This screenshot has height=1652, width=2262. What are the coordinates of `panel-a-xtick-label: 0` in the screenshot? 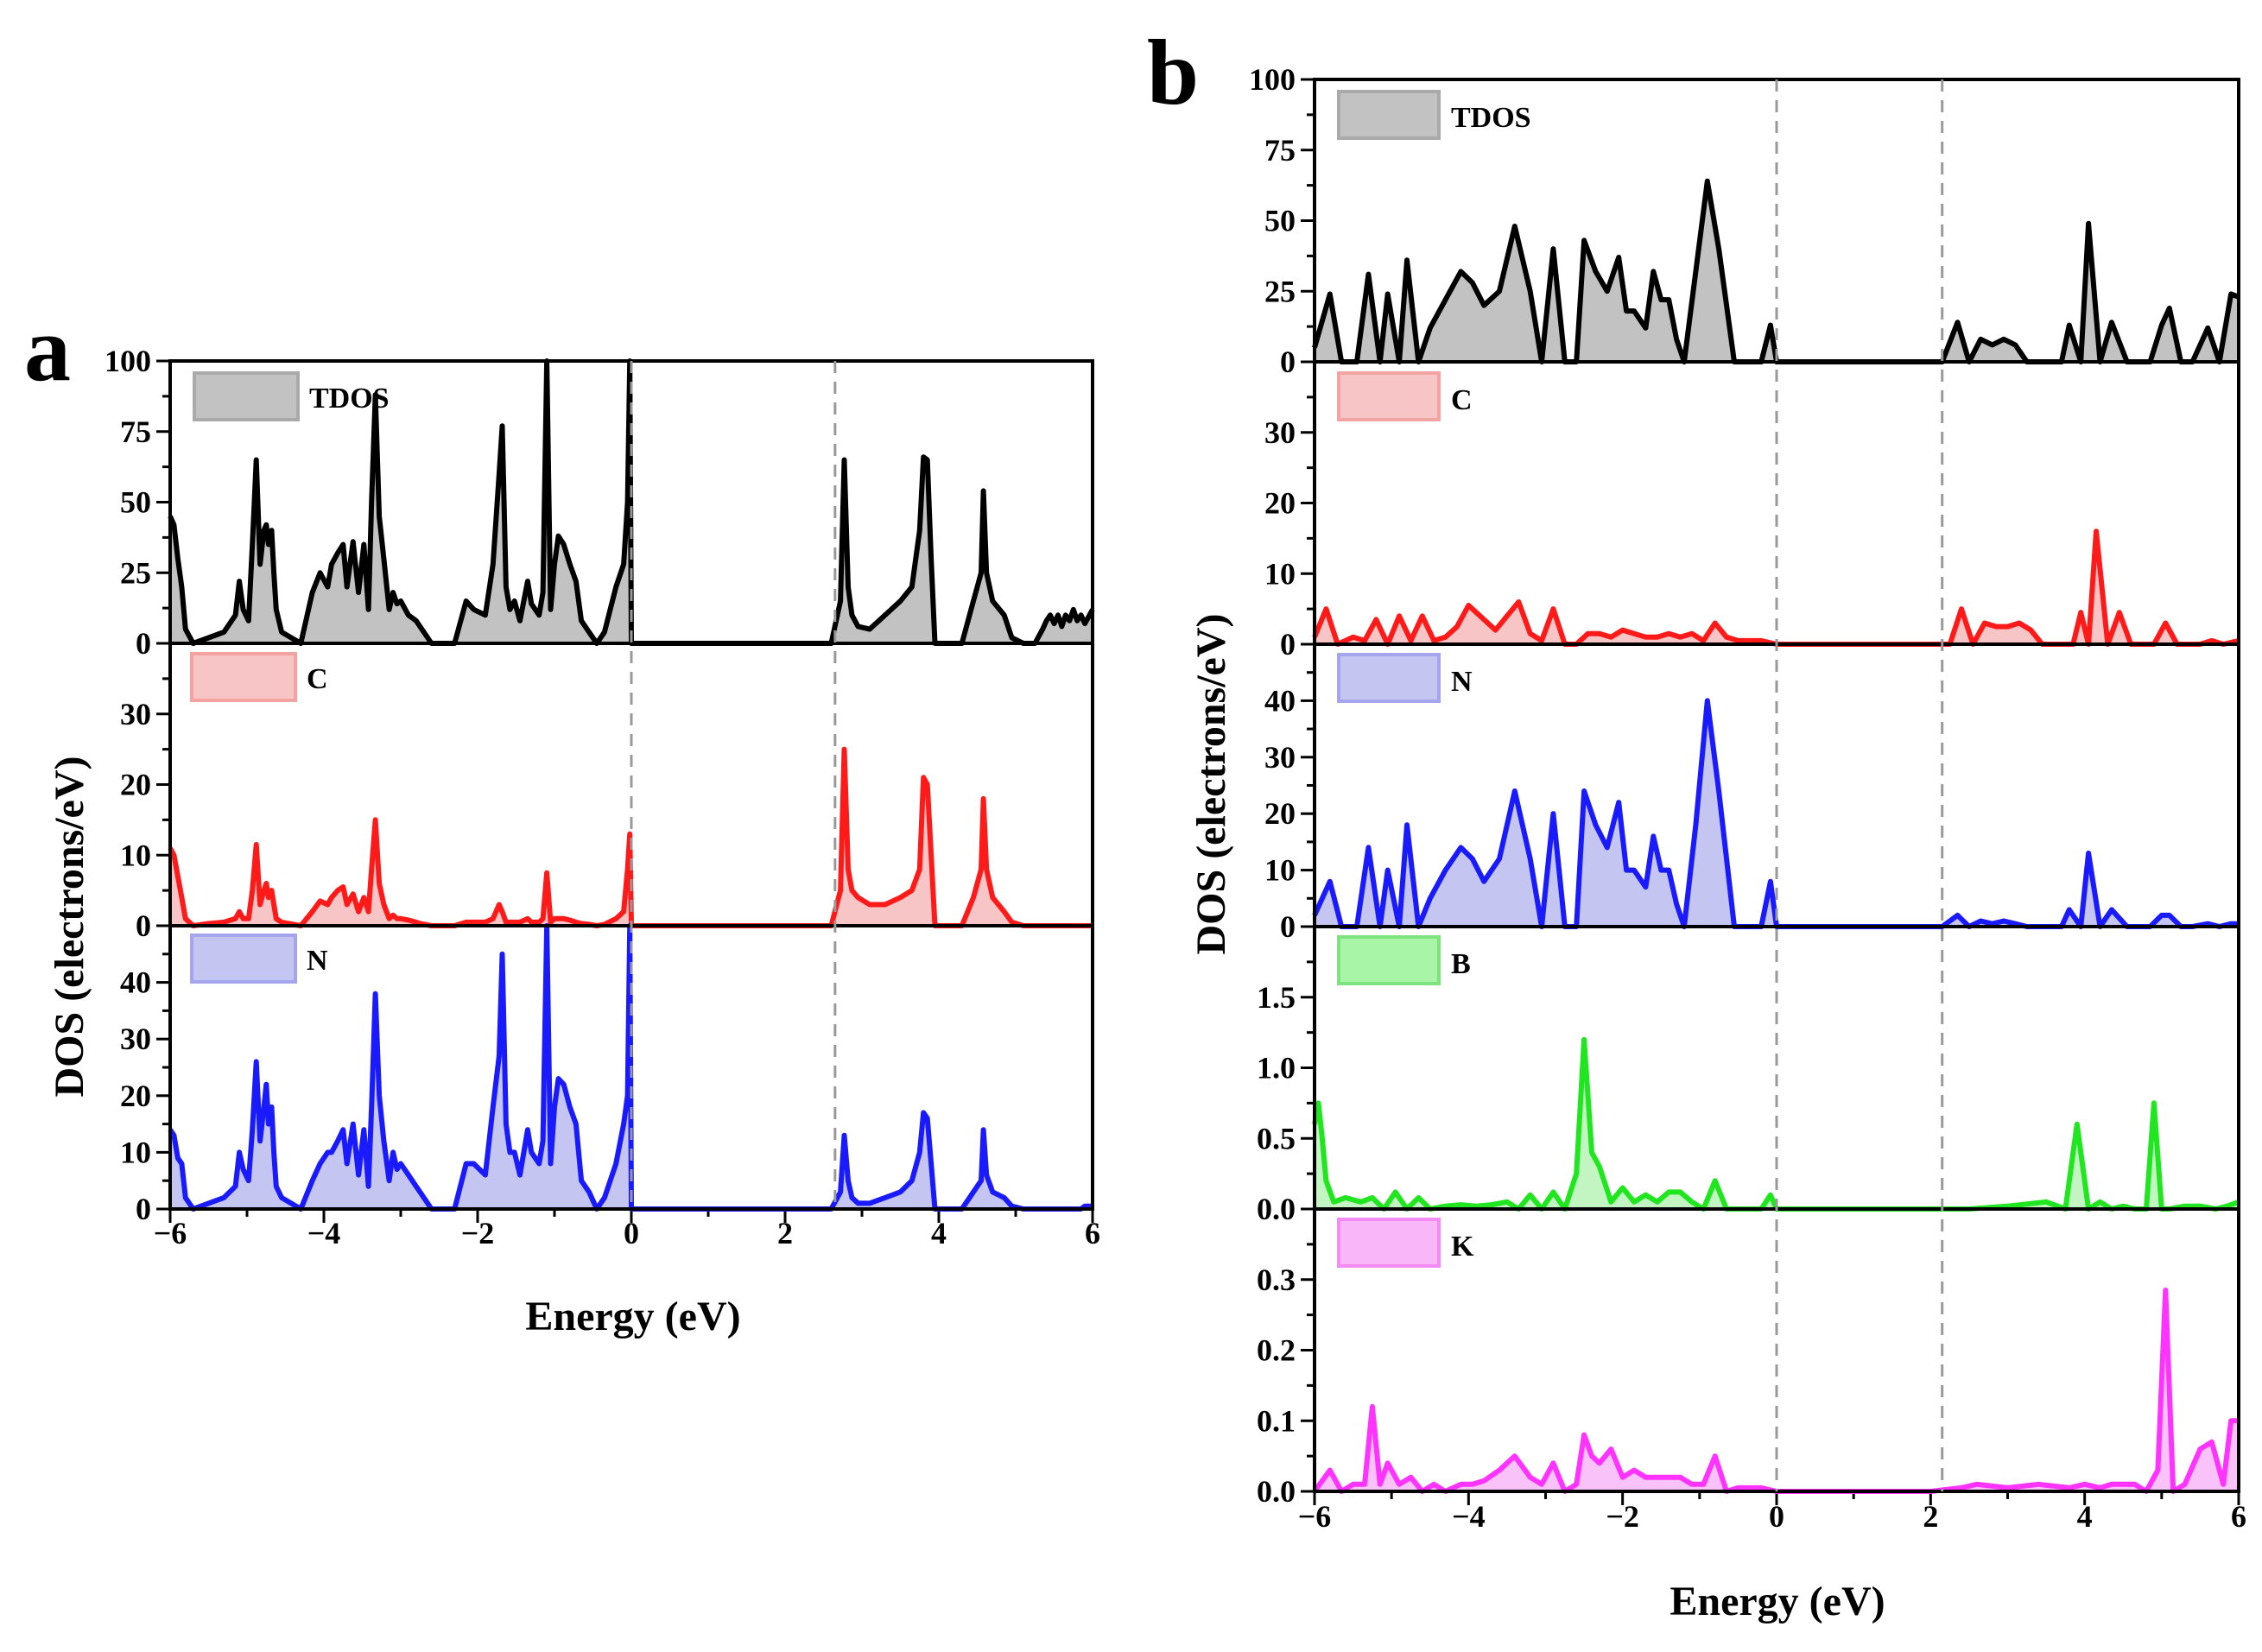 It's located at (631, 1233).